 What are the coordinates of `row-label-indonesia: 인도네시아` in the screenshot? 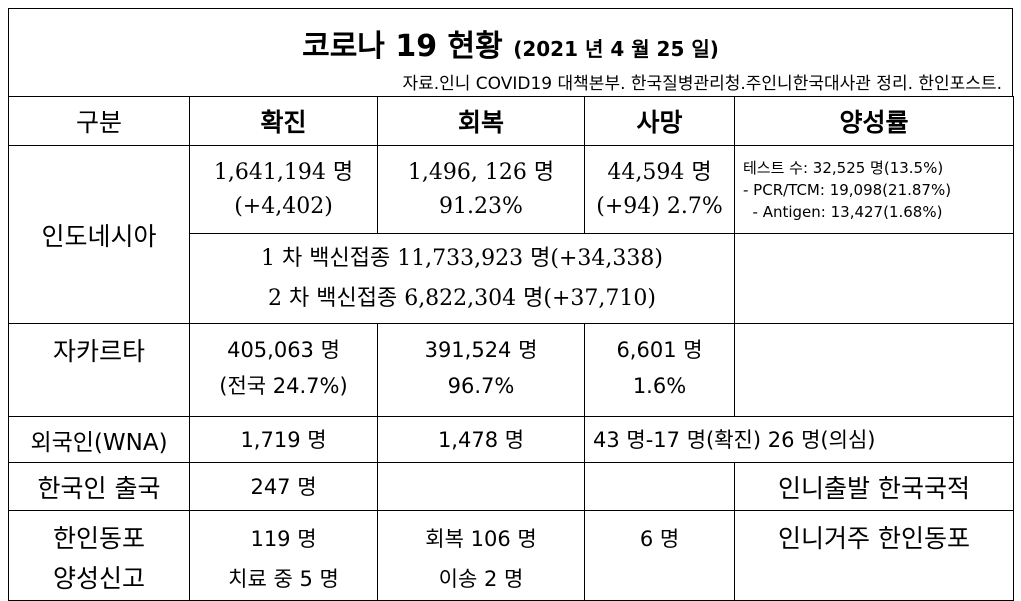 It's located at (99, 234).